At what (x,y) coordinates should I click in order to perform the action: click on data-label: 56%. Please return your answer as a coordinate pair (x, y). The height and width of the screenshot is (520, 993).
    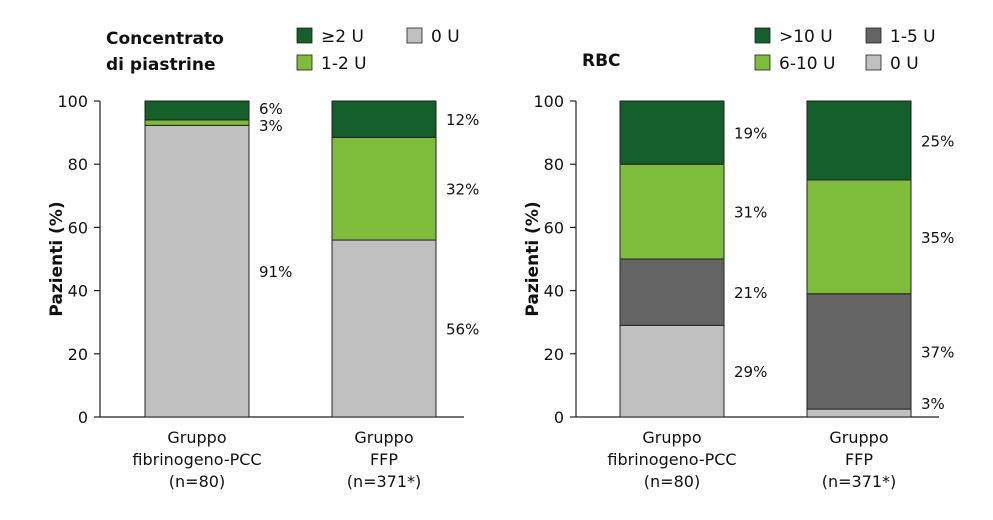
    Looking at the image, I should click on (462, 330).